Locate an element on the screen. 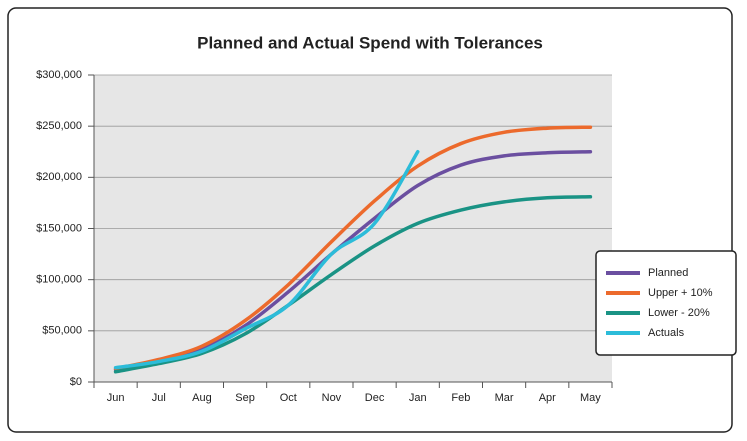  x-tick-label: Dec is located at coordinates (375, 398).